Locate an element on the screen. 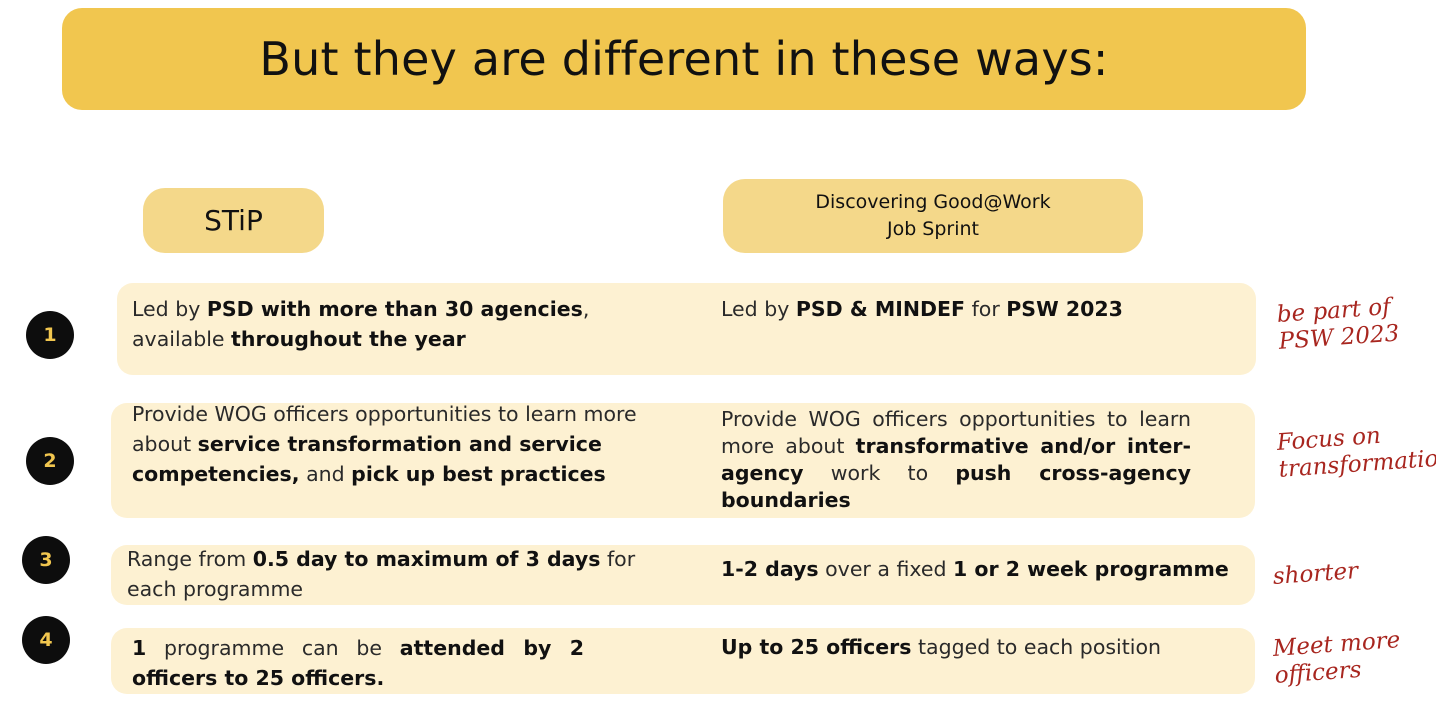 The height and width of the screenshot is (713, 1436). row-2-number: 2 is located at coordinates (50, 461).